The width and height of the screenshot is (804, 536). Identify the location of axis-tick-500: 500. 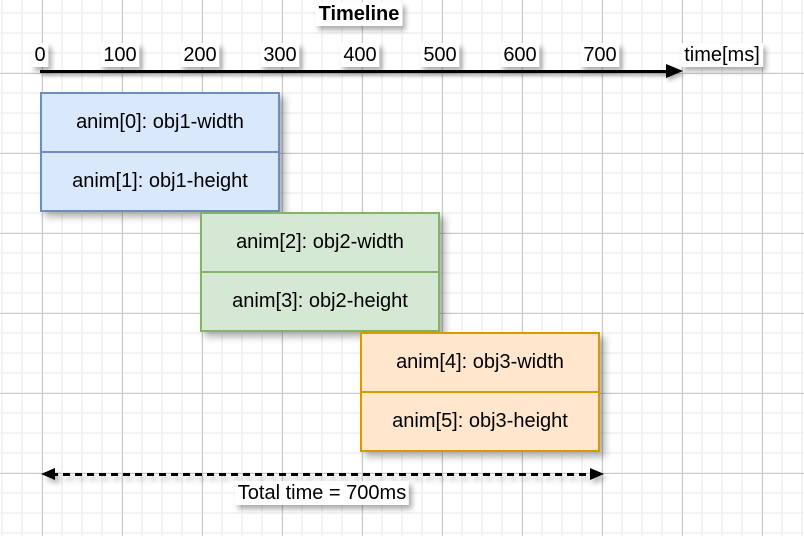
(440, 55).